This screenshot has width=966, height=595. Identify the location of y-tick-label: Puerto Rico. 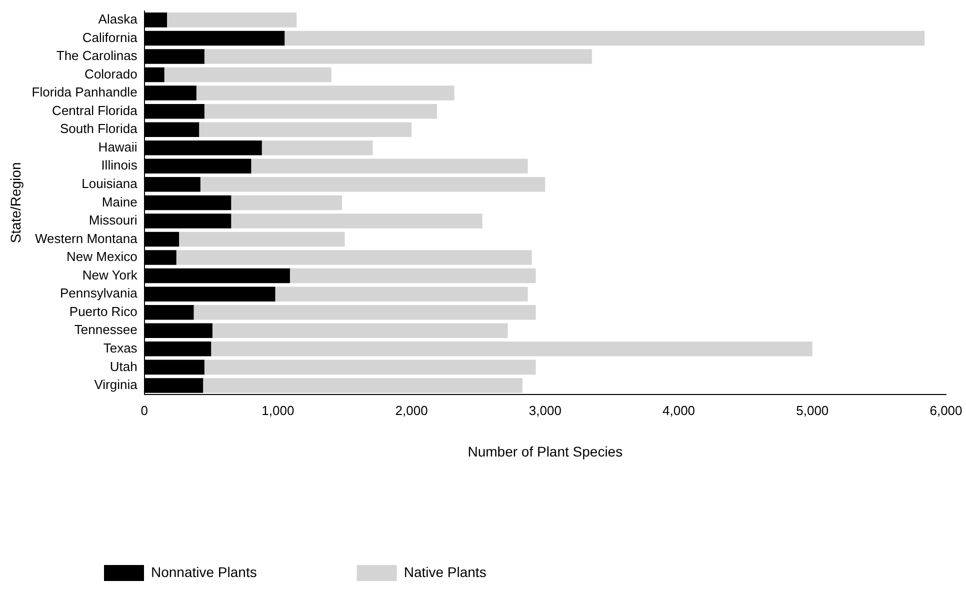
(103, 311).